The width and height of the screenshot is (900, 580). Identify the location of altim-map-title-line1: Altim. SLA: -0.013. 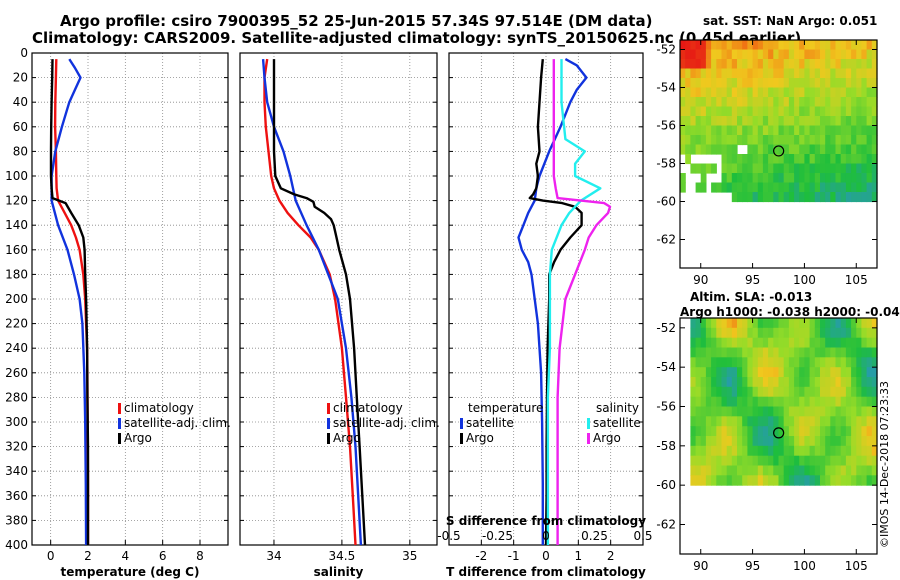
(751, 297).